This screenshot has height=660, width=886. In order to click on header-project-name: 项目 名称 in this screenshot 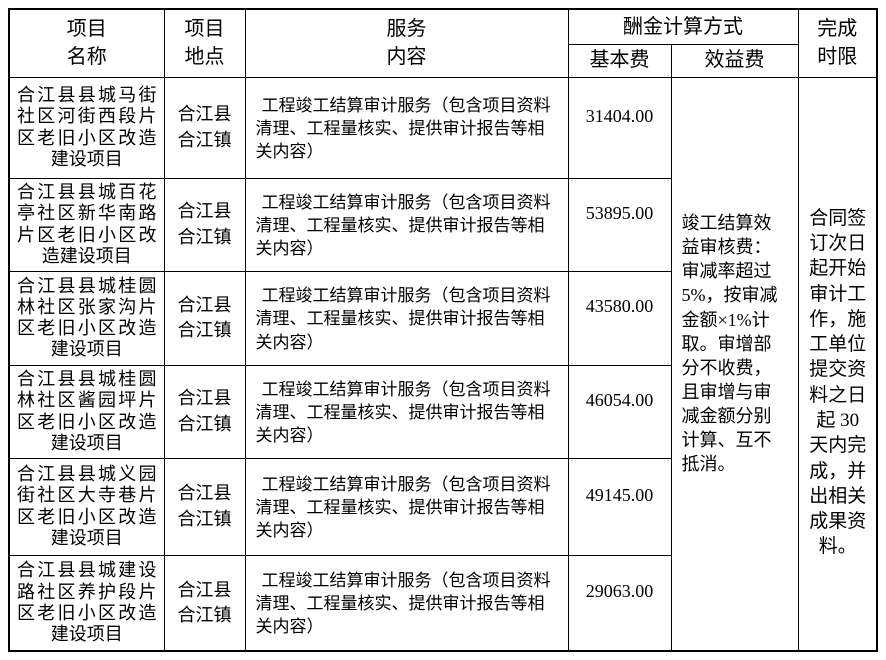, I will do `click(86, 43)`.